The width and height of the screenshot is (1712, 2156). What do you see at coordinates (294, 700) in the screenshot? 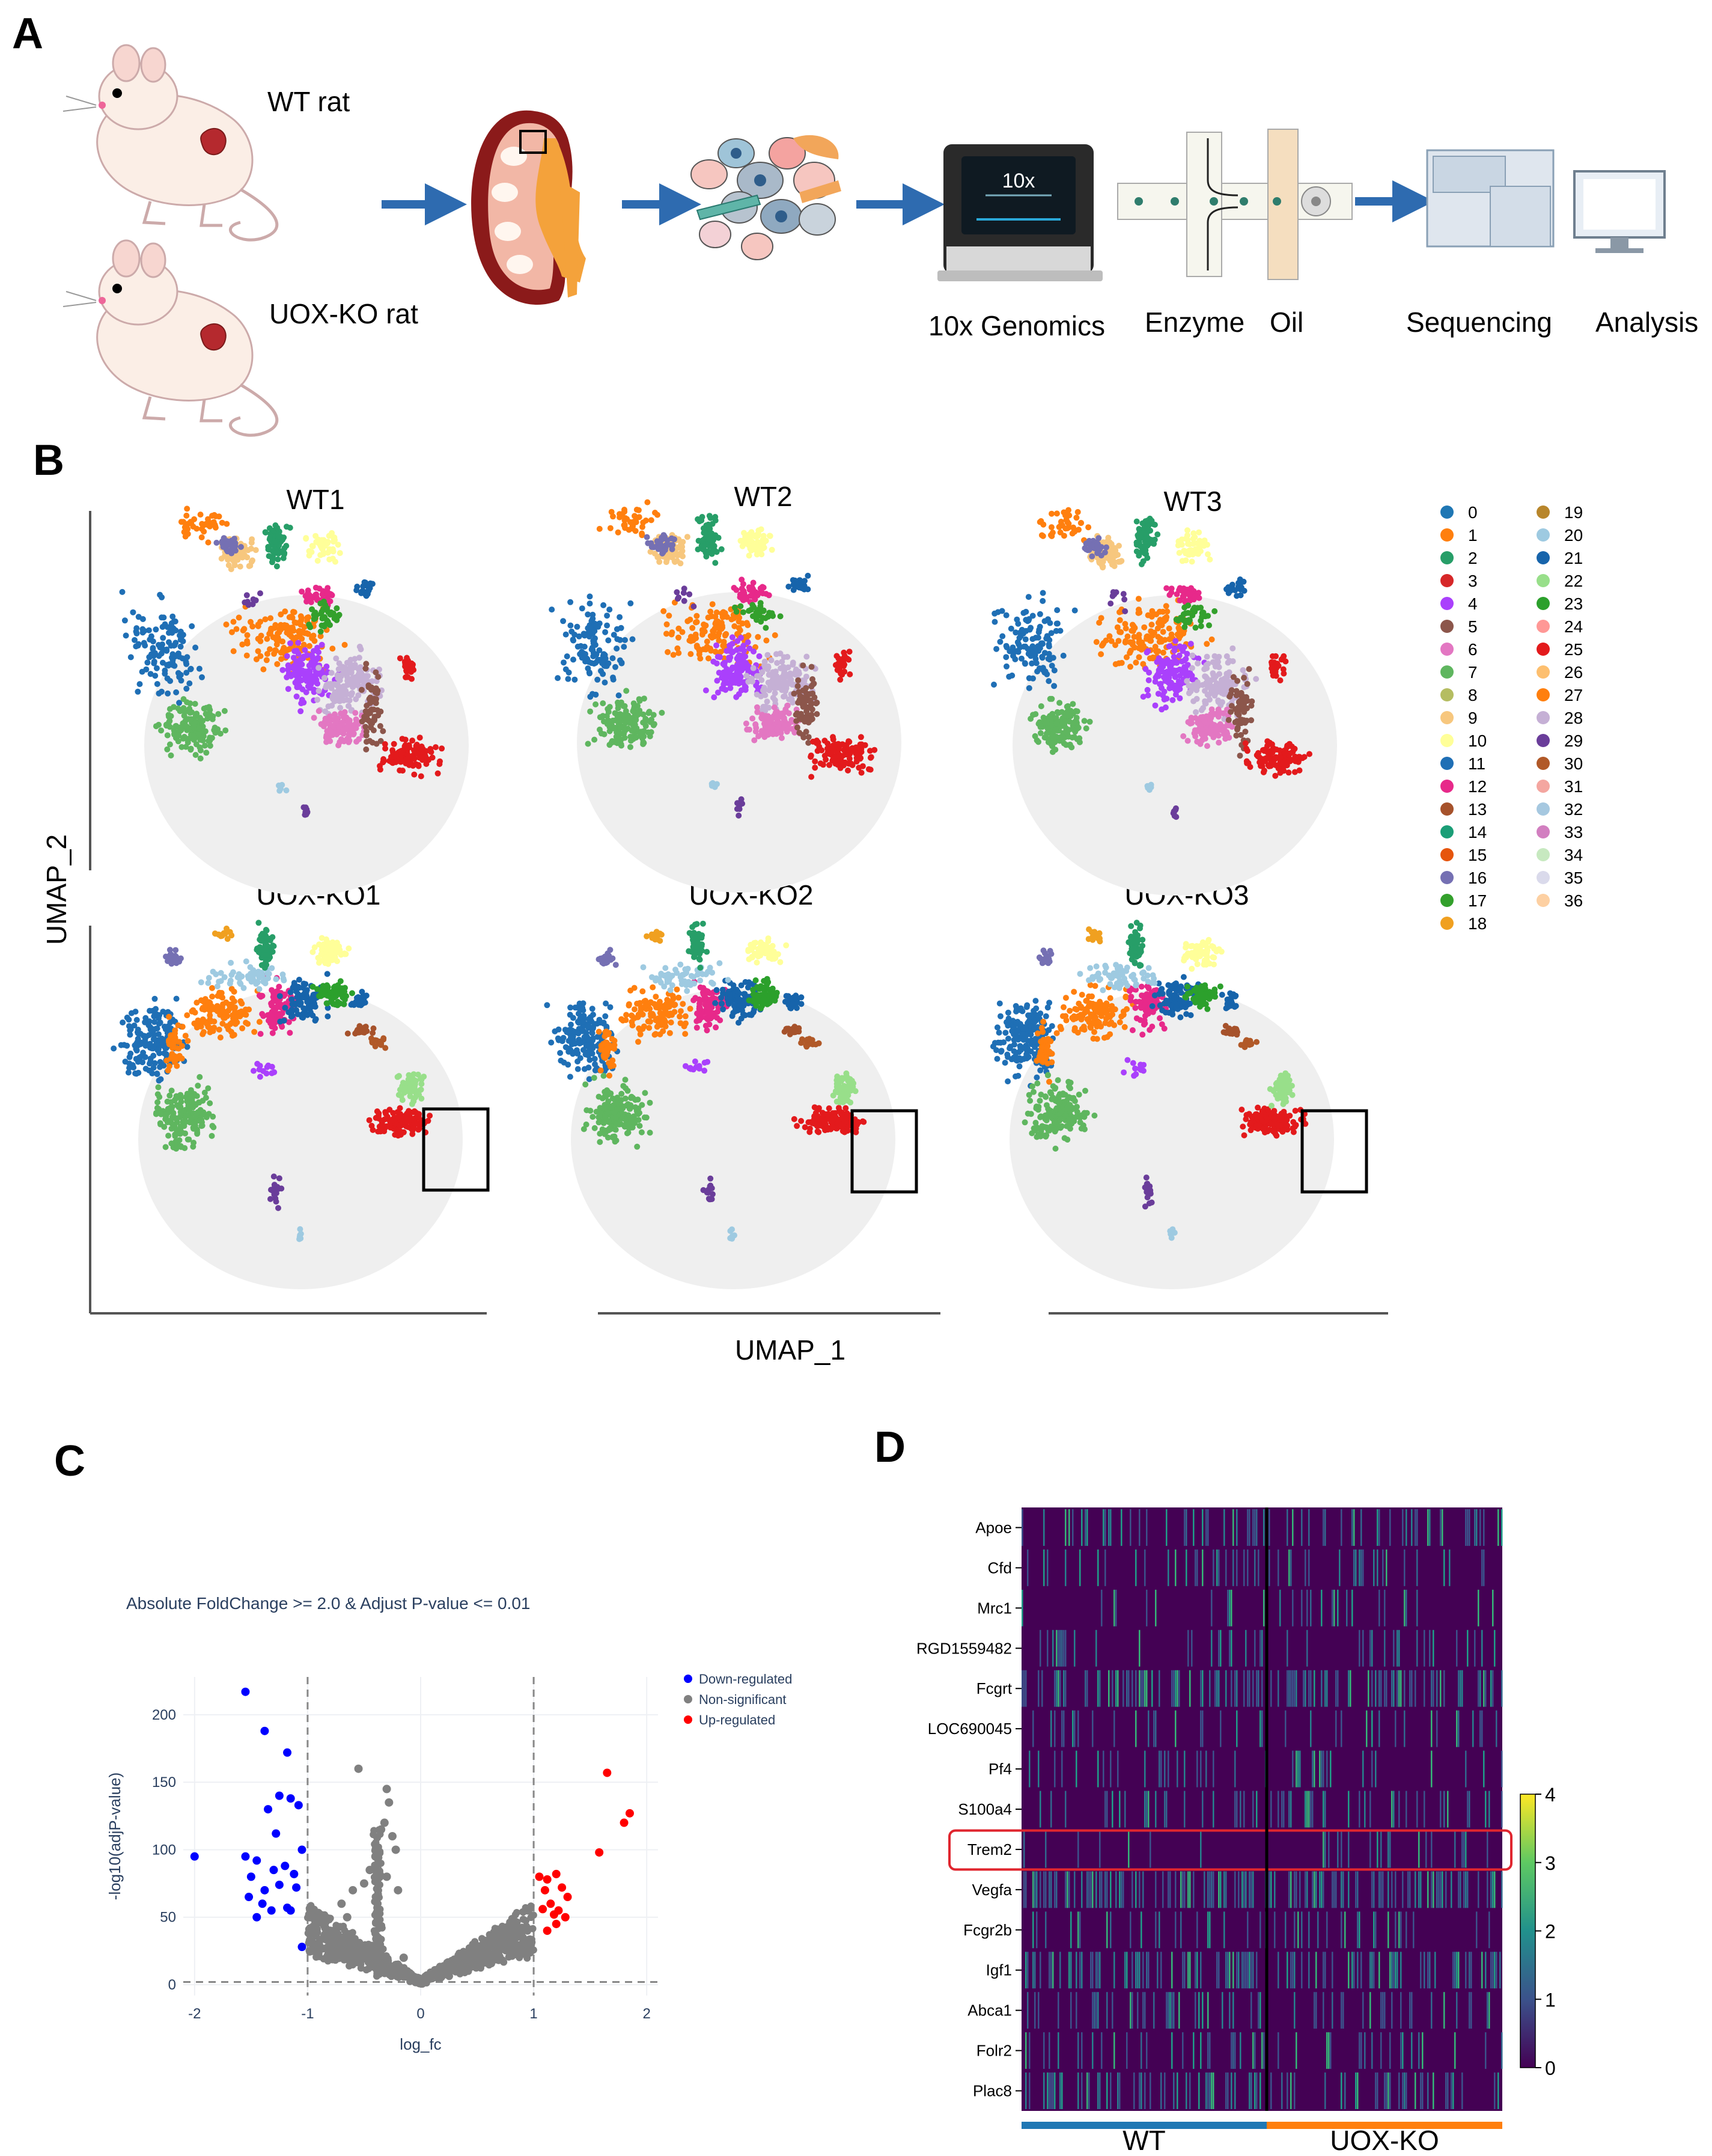
I see `umap-plot-WT1` at bounding box center [294, 700].